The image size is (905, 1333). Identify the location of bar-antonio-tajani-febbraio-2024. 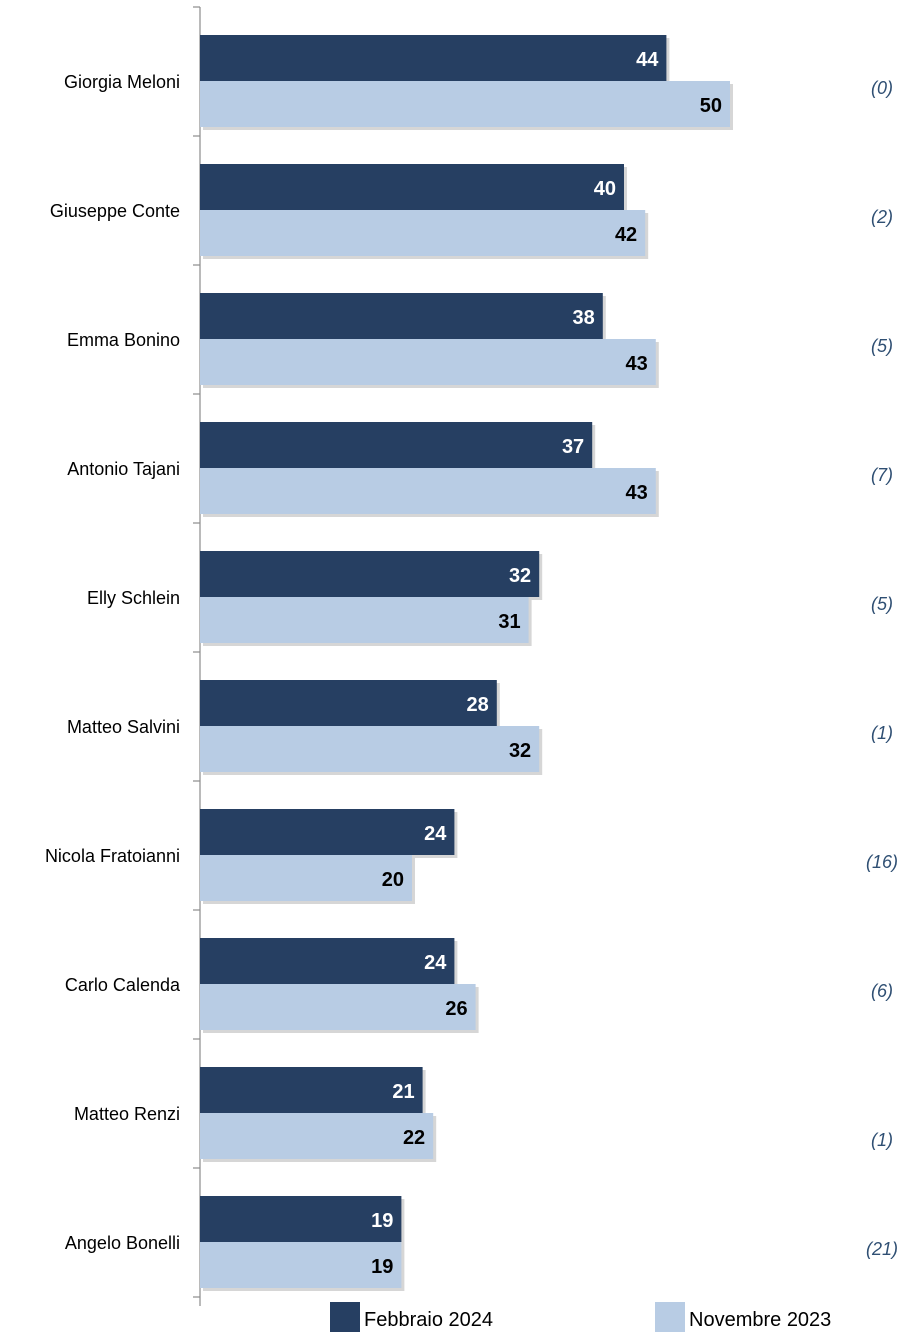
(396, 445).